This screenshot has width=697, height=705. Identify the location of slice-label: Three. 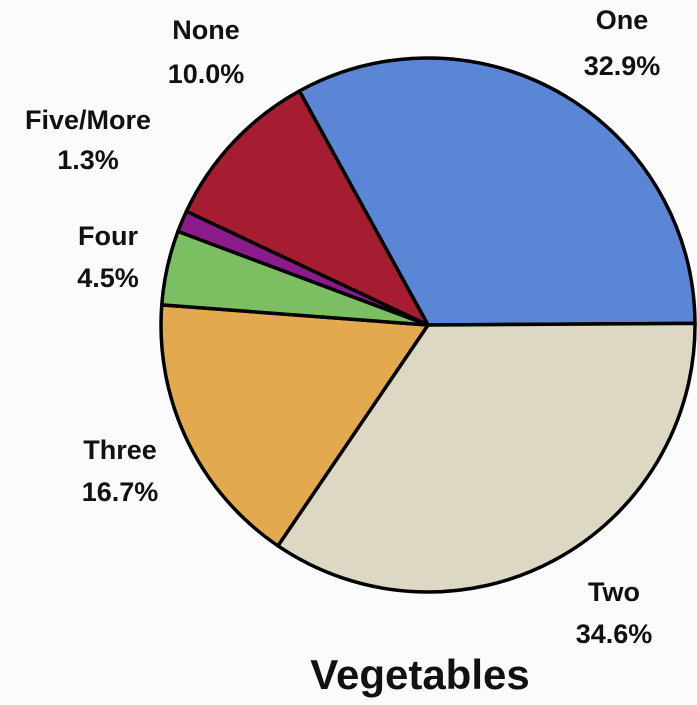
(120, 450).